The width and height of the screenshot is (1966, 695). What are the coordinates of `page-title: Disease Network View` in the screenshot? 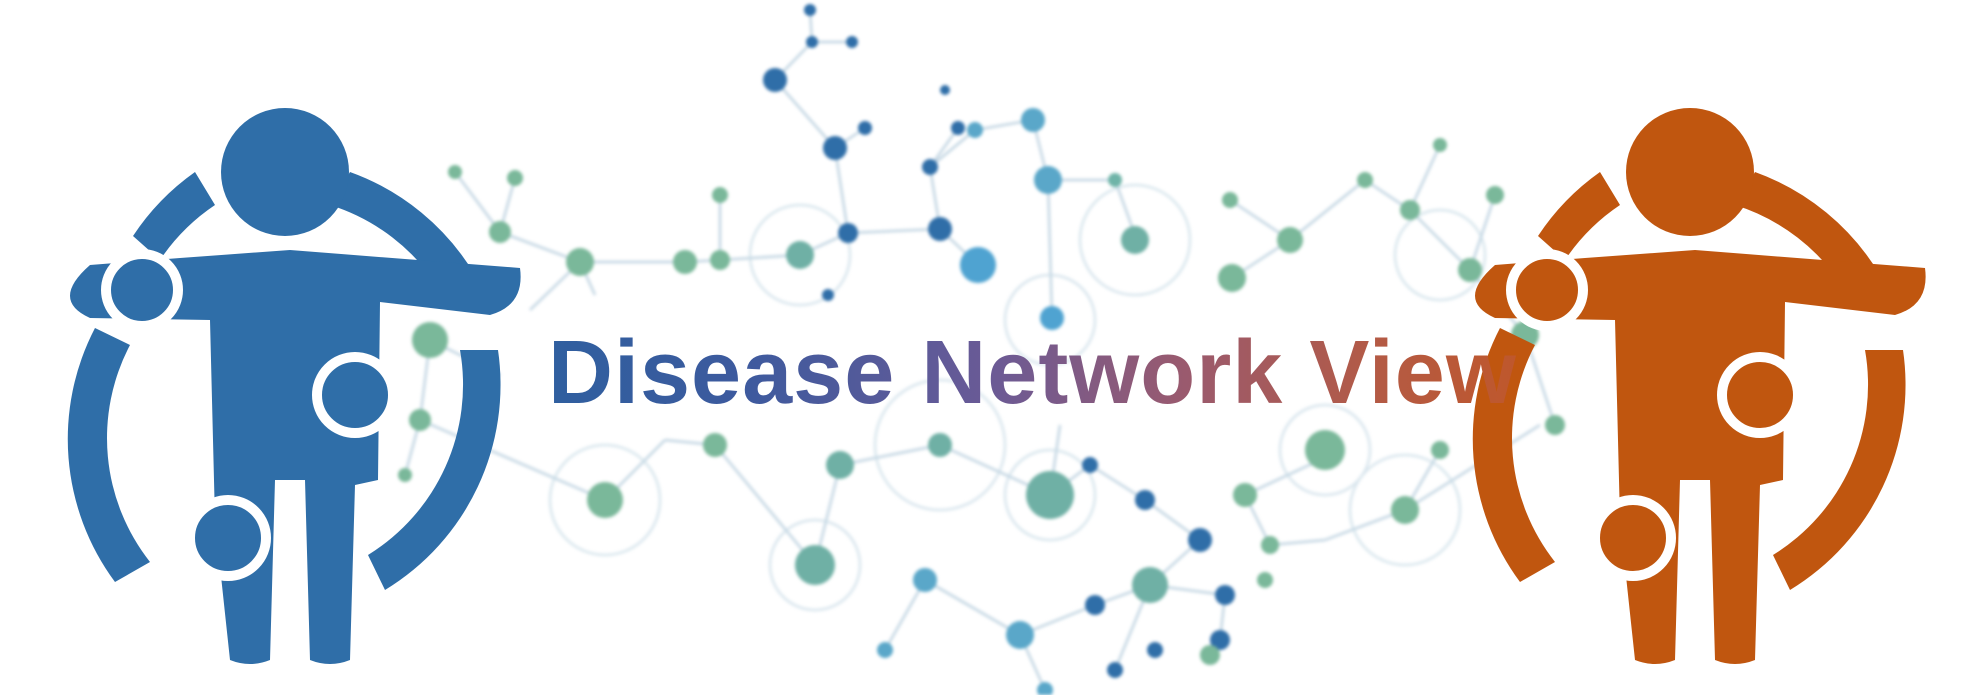 It's located at (1038, 373).